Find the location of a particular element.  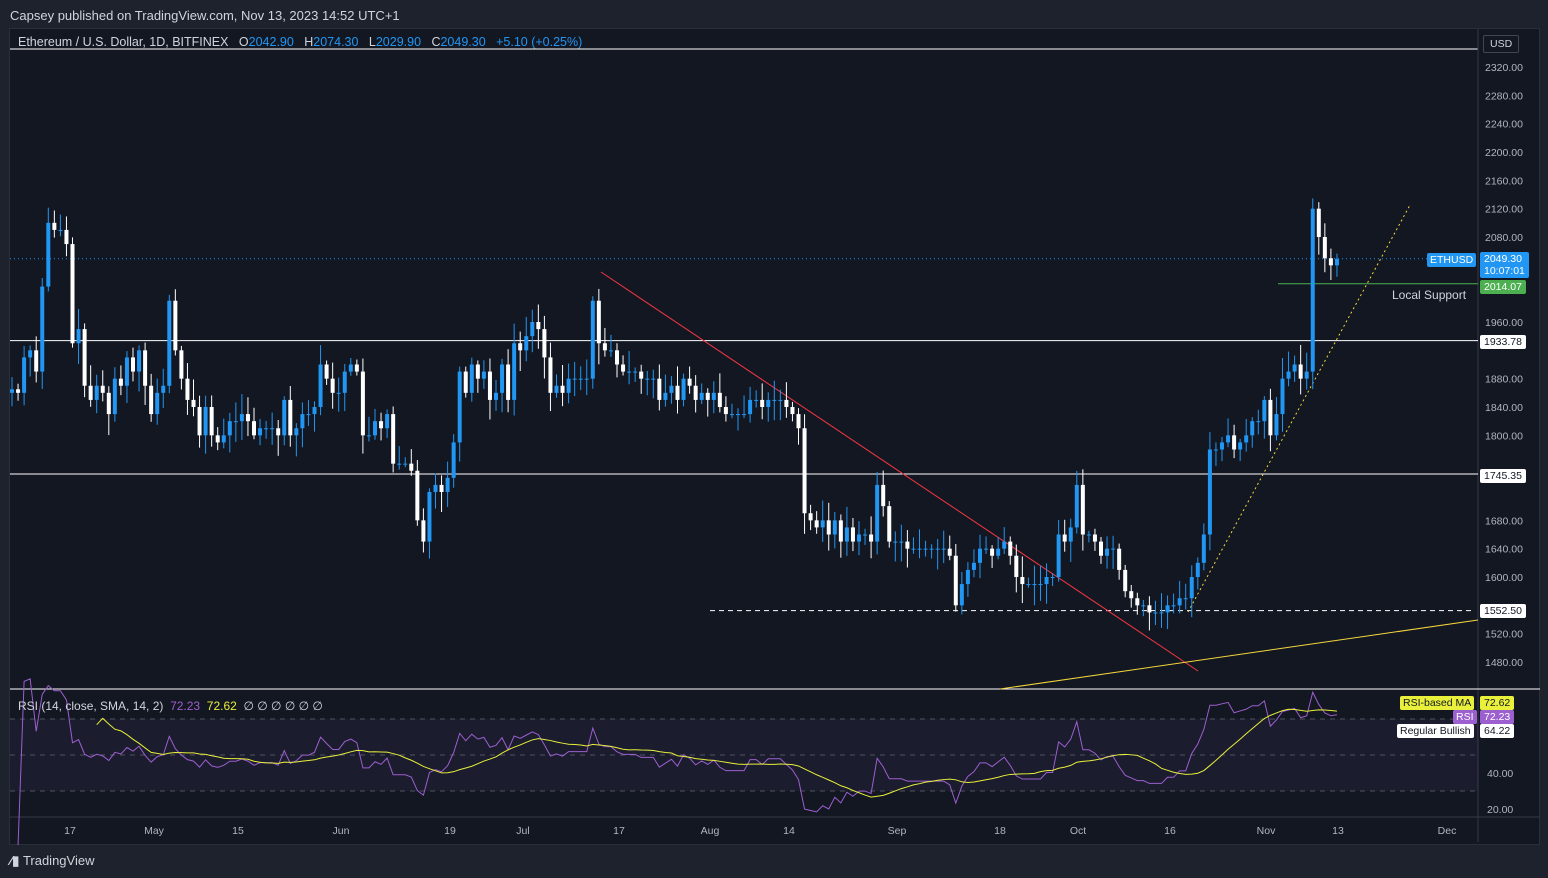

close-value: 2049.30 is located at coordinates (463, 42).